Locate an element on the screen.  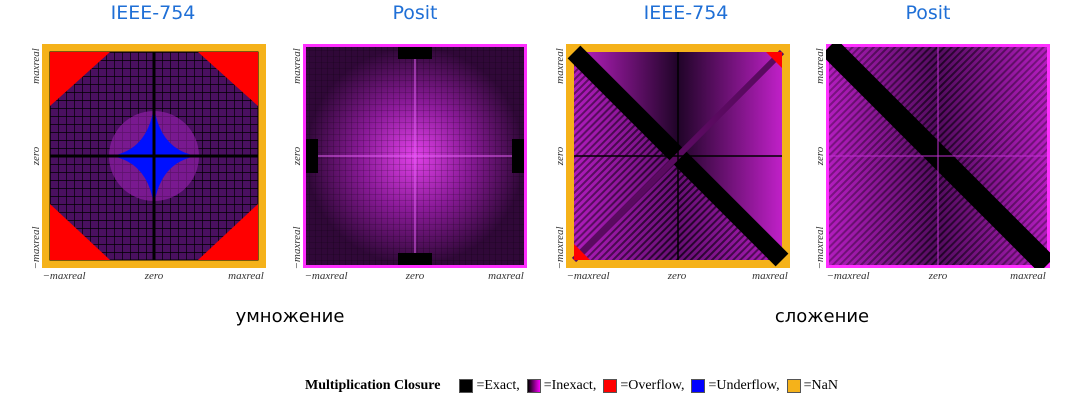
legend-label-inexact: =Inexact, is located at coordinates (570, 385).